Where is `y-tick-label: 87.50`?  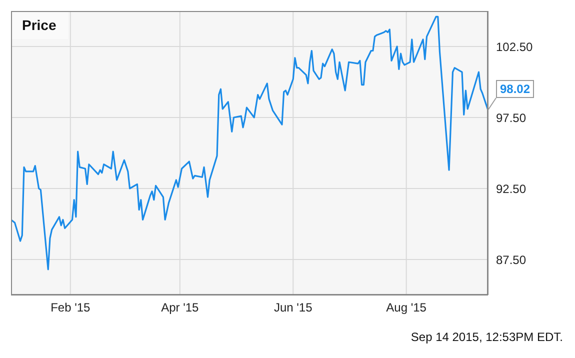 y-tick-label: 87.50 is located at coordinates (511, 259).